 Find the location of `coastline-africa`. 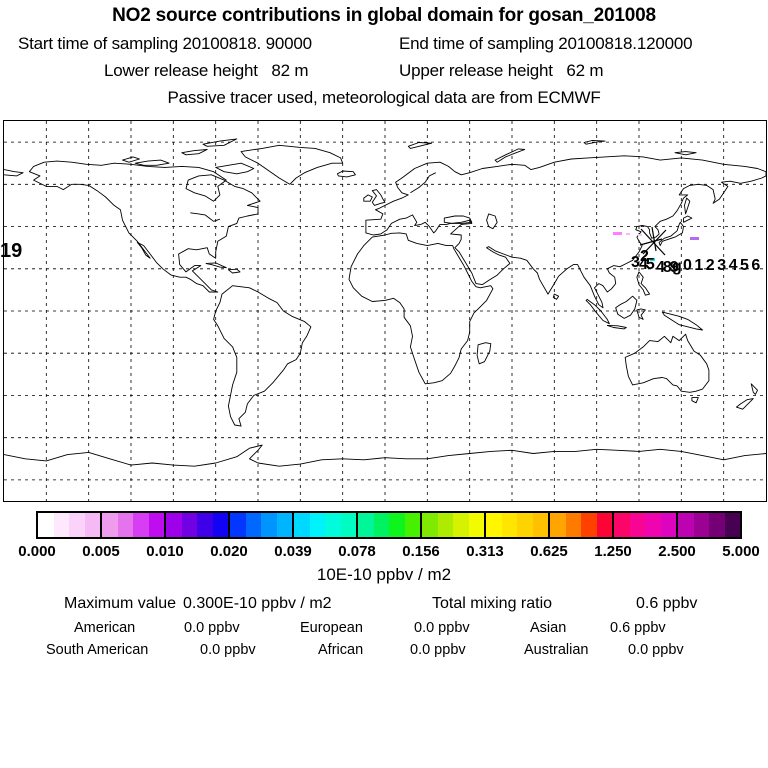

coastline-africa is located at coordinates (421, 308).